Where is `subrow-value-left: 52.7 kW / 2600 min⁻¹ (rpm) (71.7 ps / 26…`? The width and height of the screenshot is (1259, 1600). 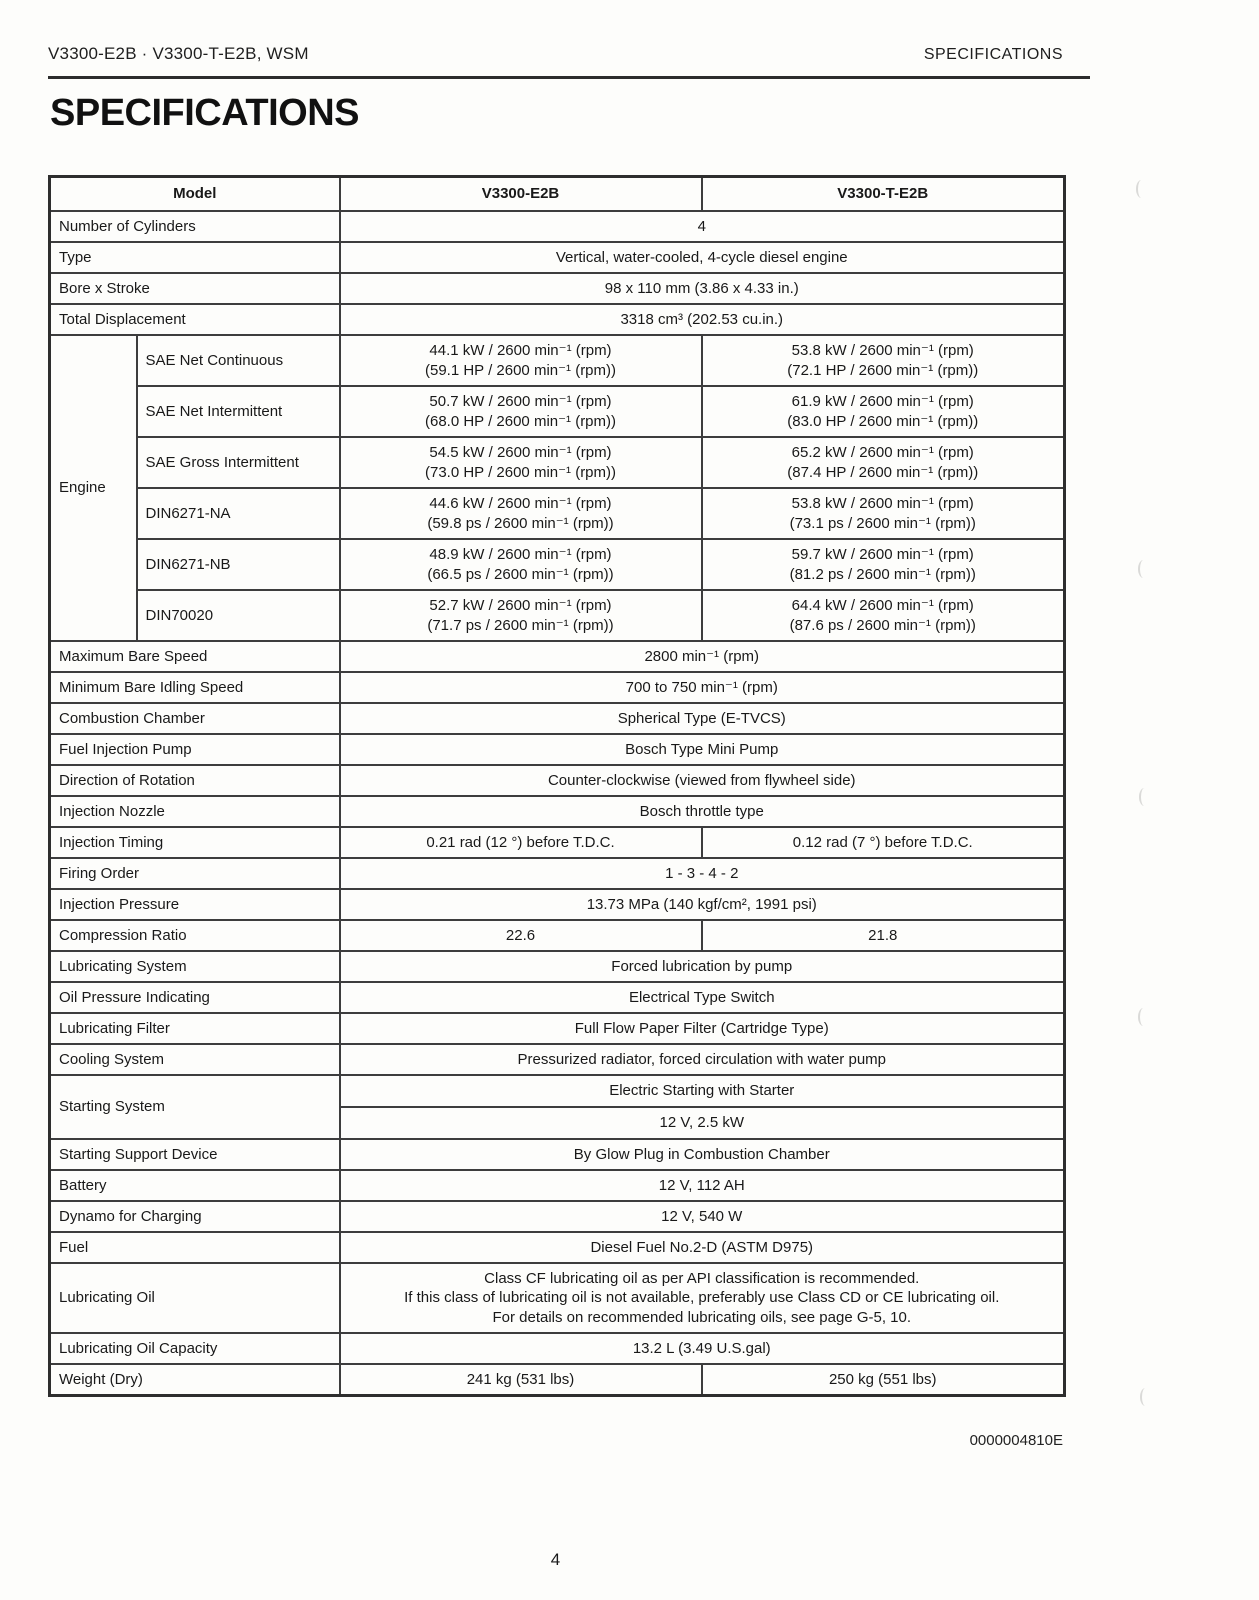 subrow-value-left: 52.7 kW / 2600 min⁻¹ (rpm) (71.7 ps / 26… is located at coordinates (520, 615).